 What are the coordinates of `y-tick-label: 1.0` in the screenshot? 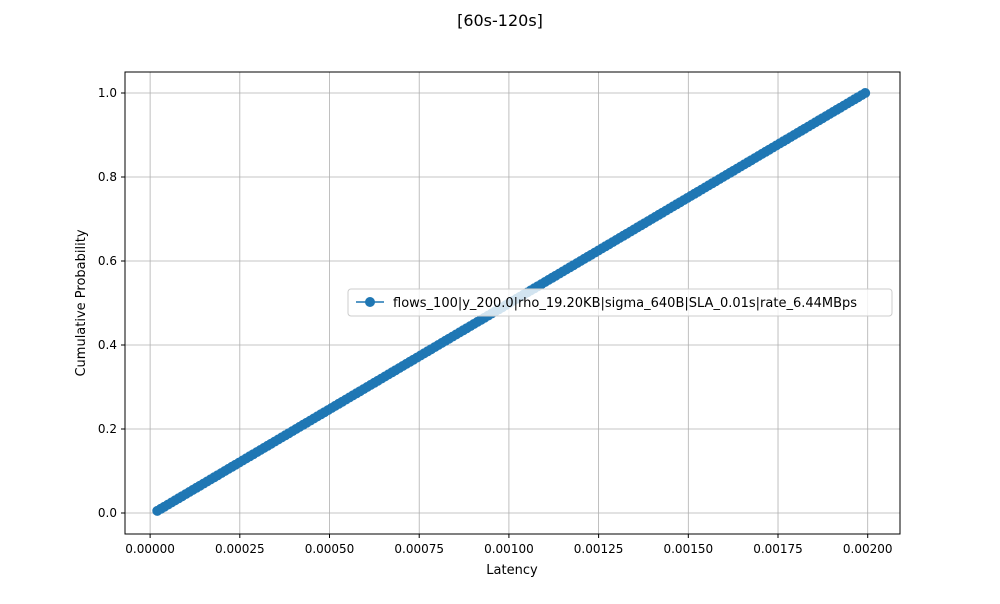 It's located at (107, 93).